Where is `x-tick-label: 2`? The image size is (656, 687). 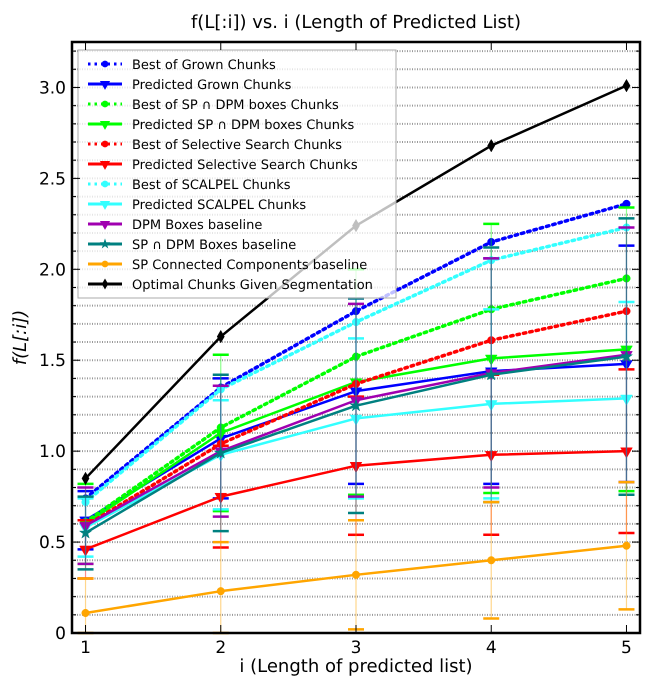
x-tick-label: 2 is located at coordinates (220, 648).